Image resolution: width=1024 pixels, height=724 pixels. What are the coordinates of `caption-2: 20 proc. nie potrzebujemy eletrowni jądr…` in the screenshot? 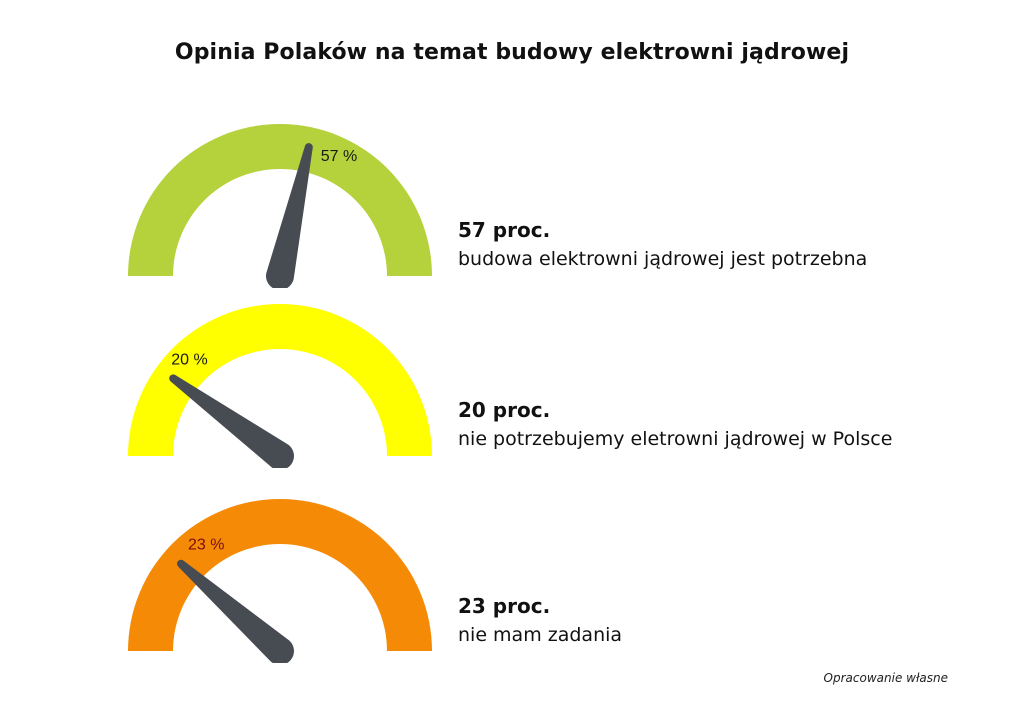 It's located at (675, 425).